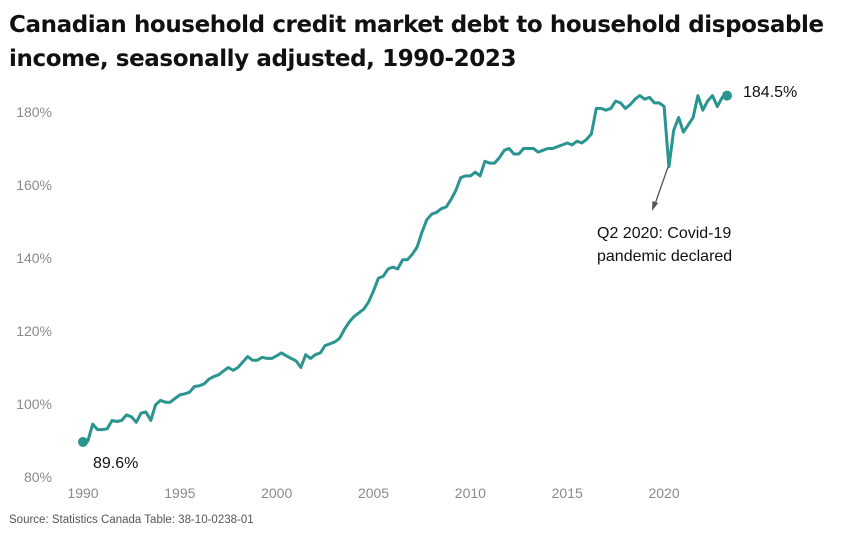  I want to click on x-tick-label: 2005, so click(373, 493).